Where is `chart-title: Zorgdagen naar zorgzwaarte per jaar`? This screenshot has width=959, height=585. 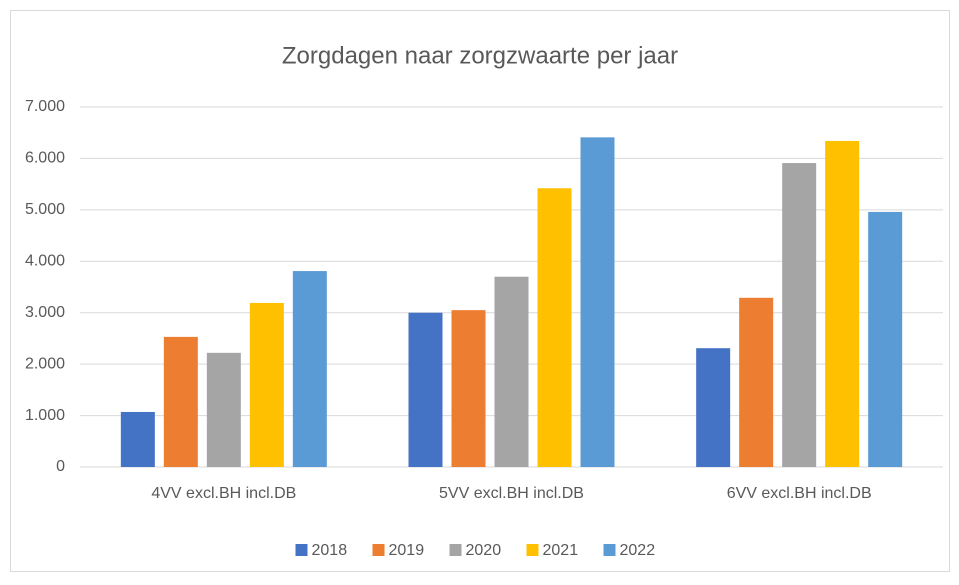
chart-title: Zorgdagen naar zorgzwaarte per jaar is located at coordinates (480, 55).